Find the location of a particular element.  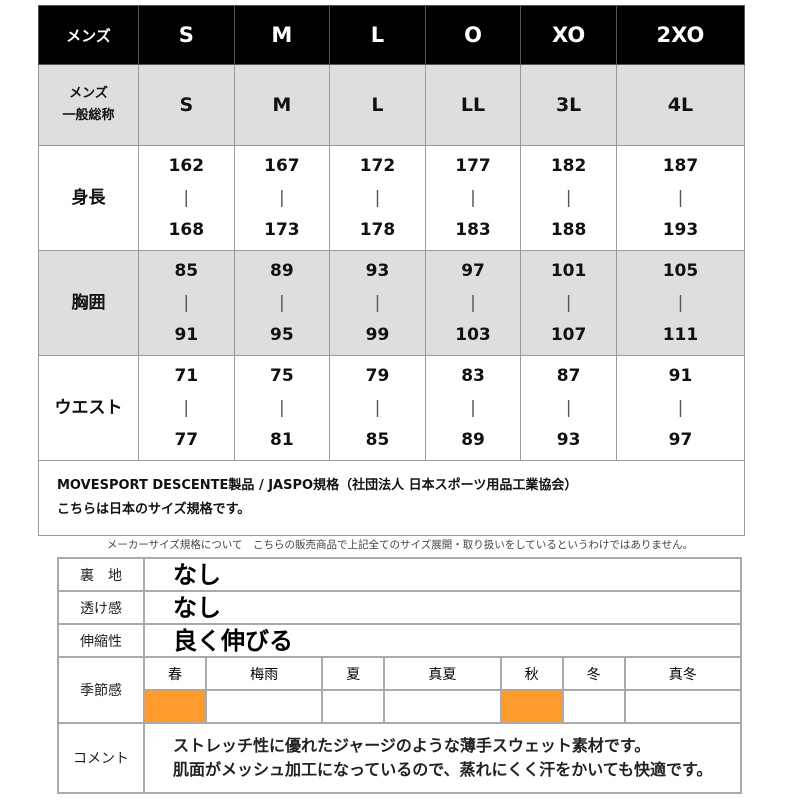

general-size-row: メンズ 一般総称 S M L LL 3L 4L is located at coordinates (392, 105).